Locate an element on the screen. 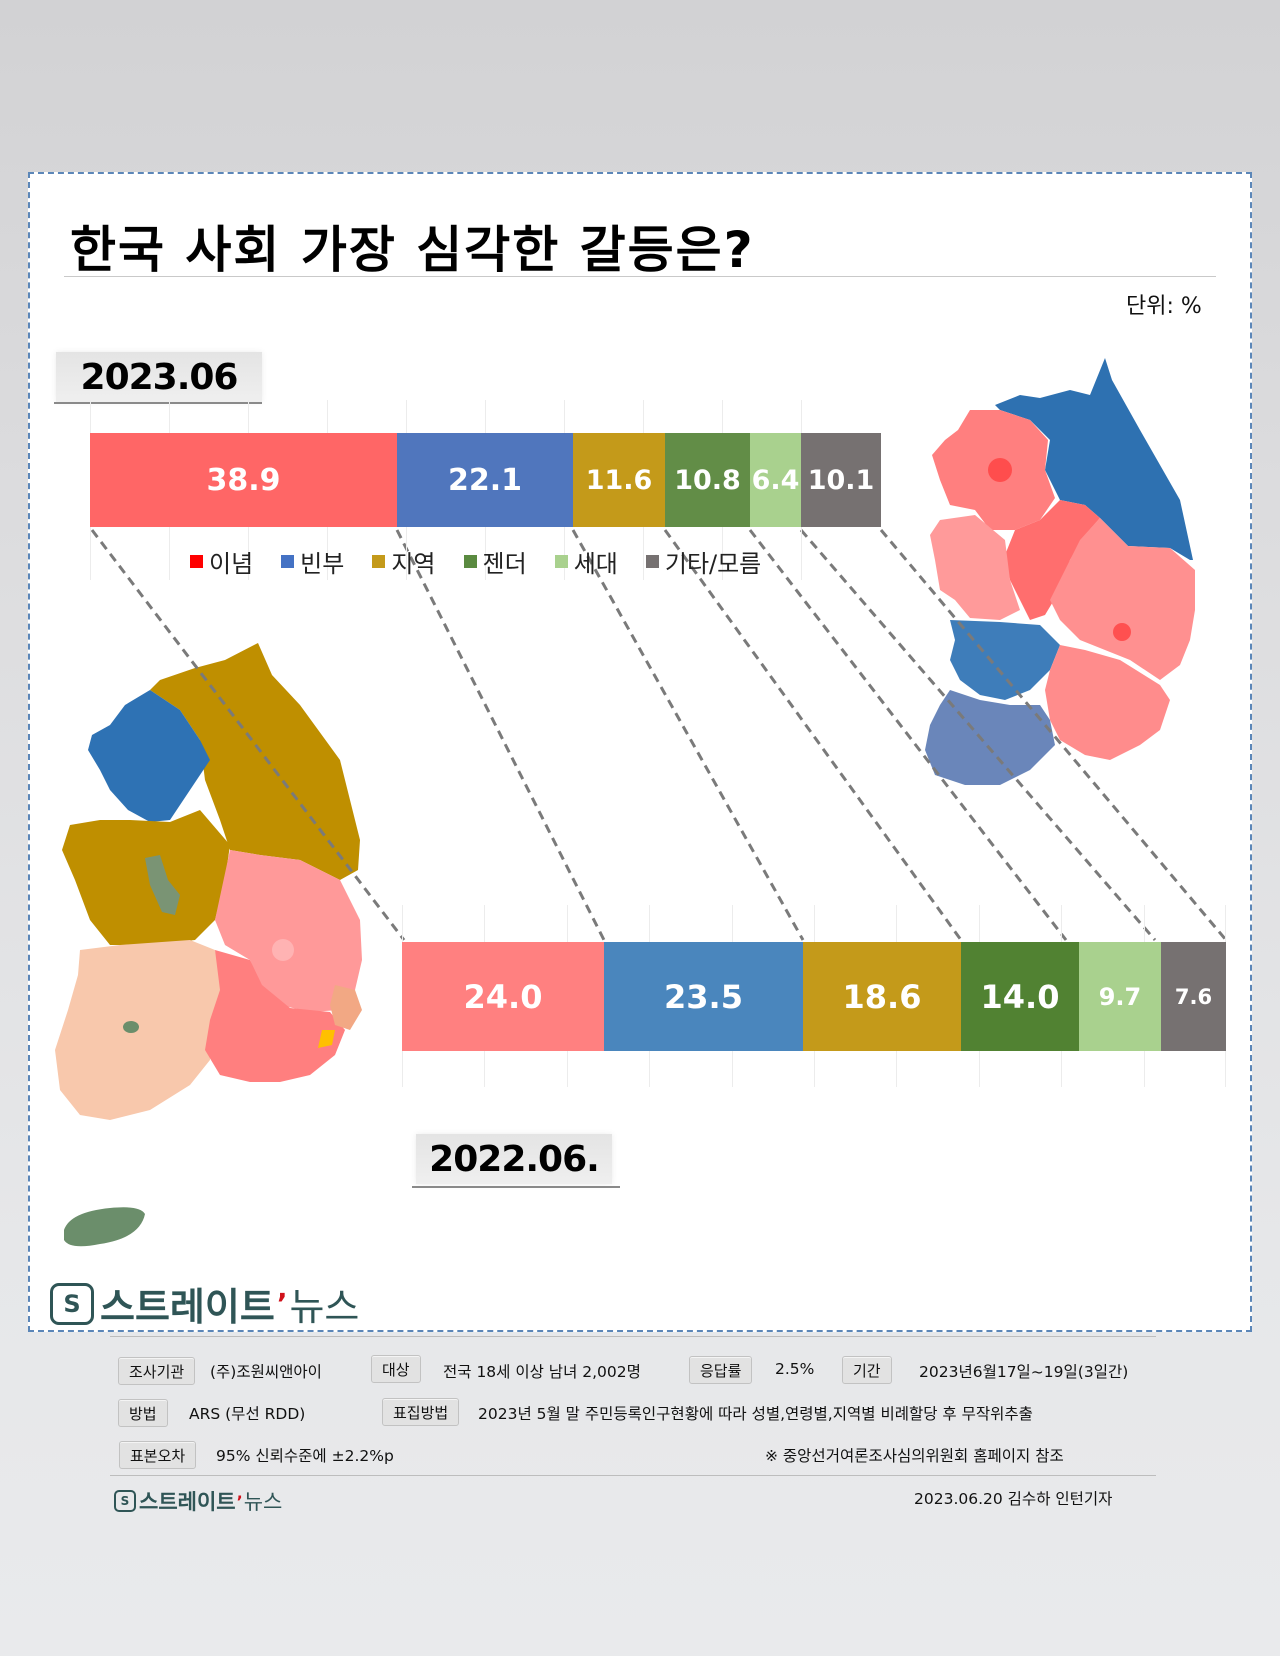 This screenshot has width=1280, height=1656. brand-suffix: 뉴스 is located at coordinates (324, 1307).